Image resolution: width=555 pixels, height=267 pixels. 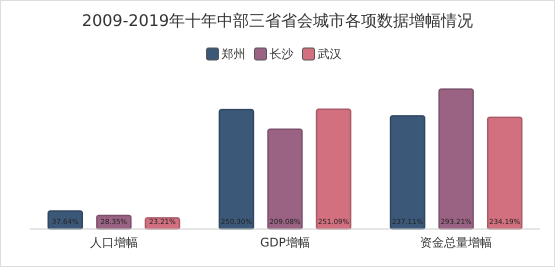 What do you see at coordinates (282, 54) in the screenshot?
I see `legend-label: 长沙` at bounding box center [282, 54].